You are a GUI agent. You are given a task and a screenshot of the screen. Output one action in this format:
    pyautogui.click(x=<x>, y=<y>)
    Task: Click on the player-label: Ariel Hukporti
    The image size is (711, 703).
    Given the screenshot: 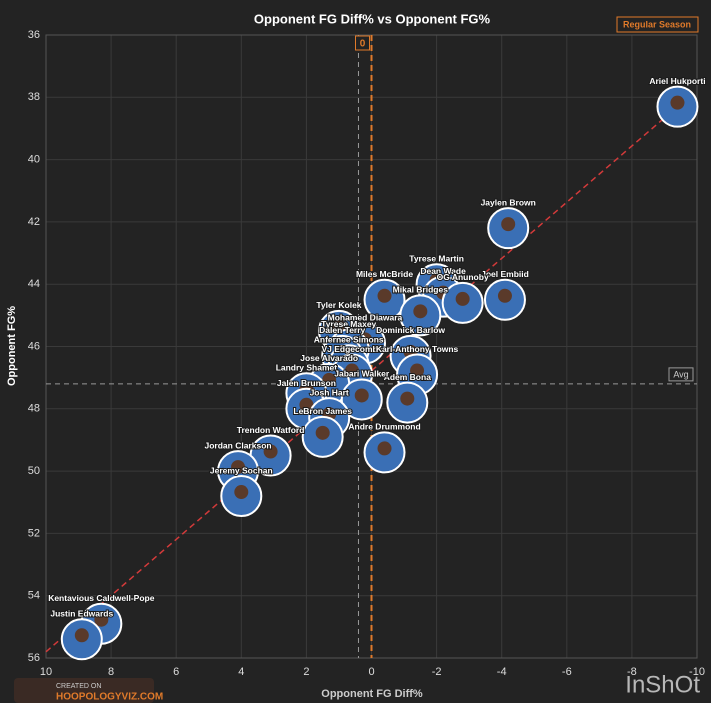 What is the action you would take?
    pyautogui.click(x=677, y=81)
    